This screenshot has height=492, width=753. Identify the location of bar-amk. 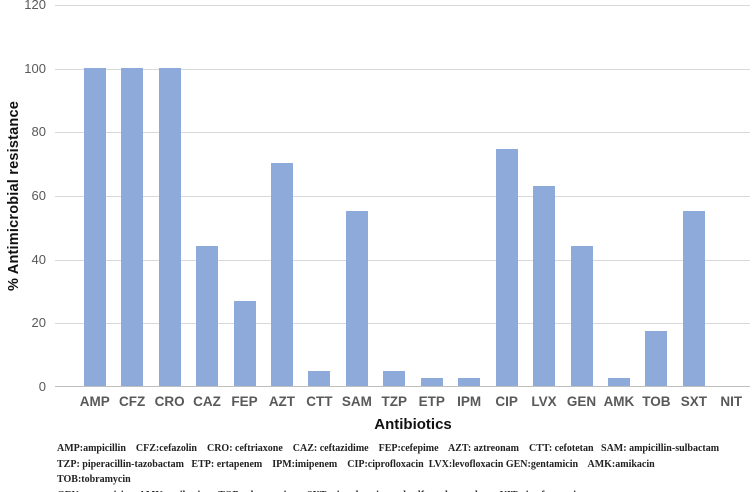
(618, 381).